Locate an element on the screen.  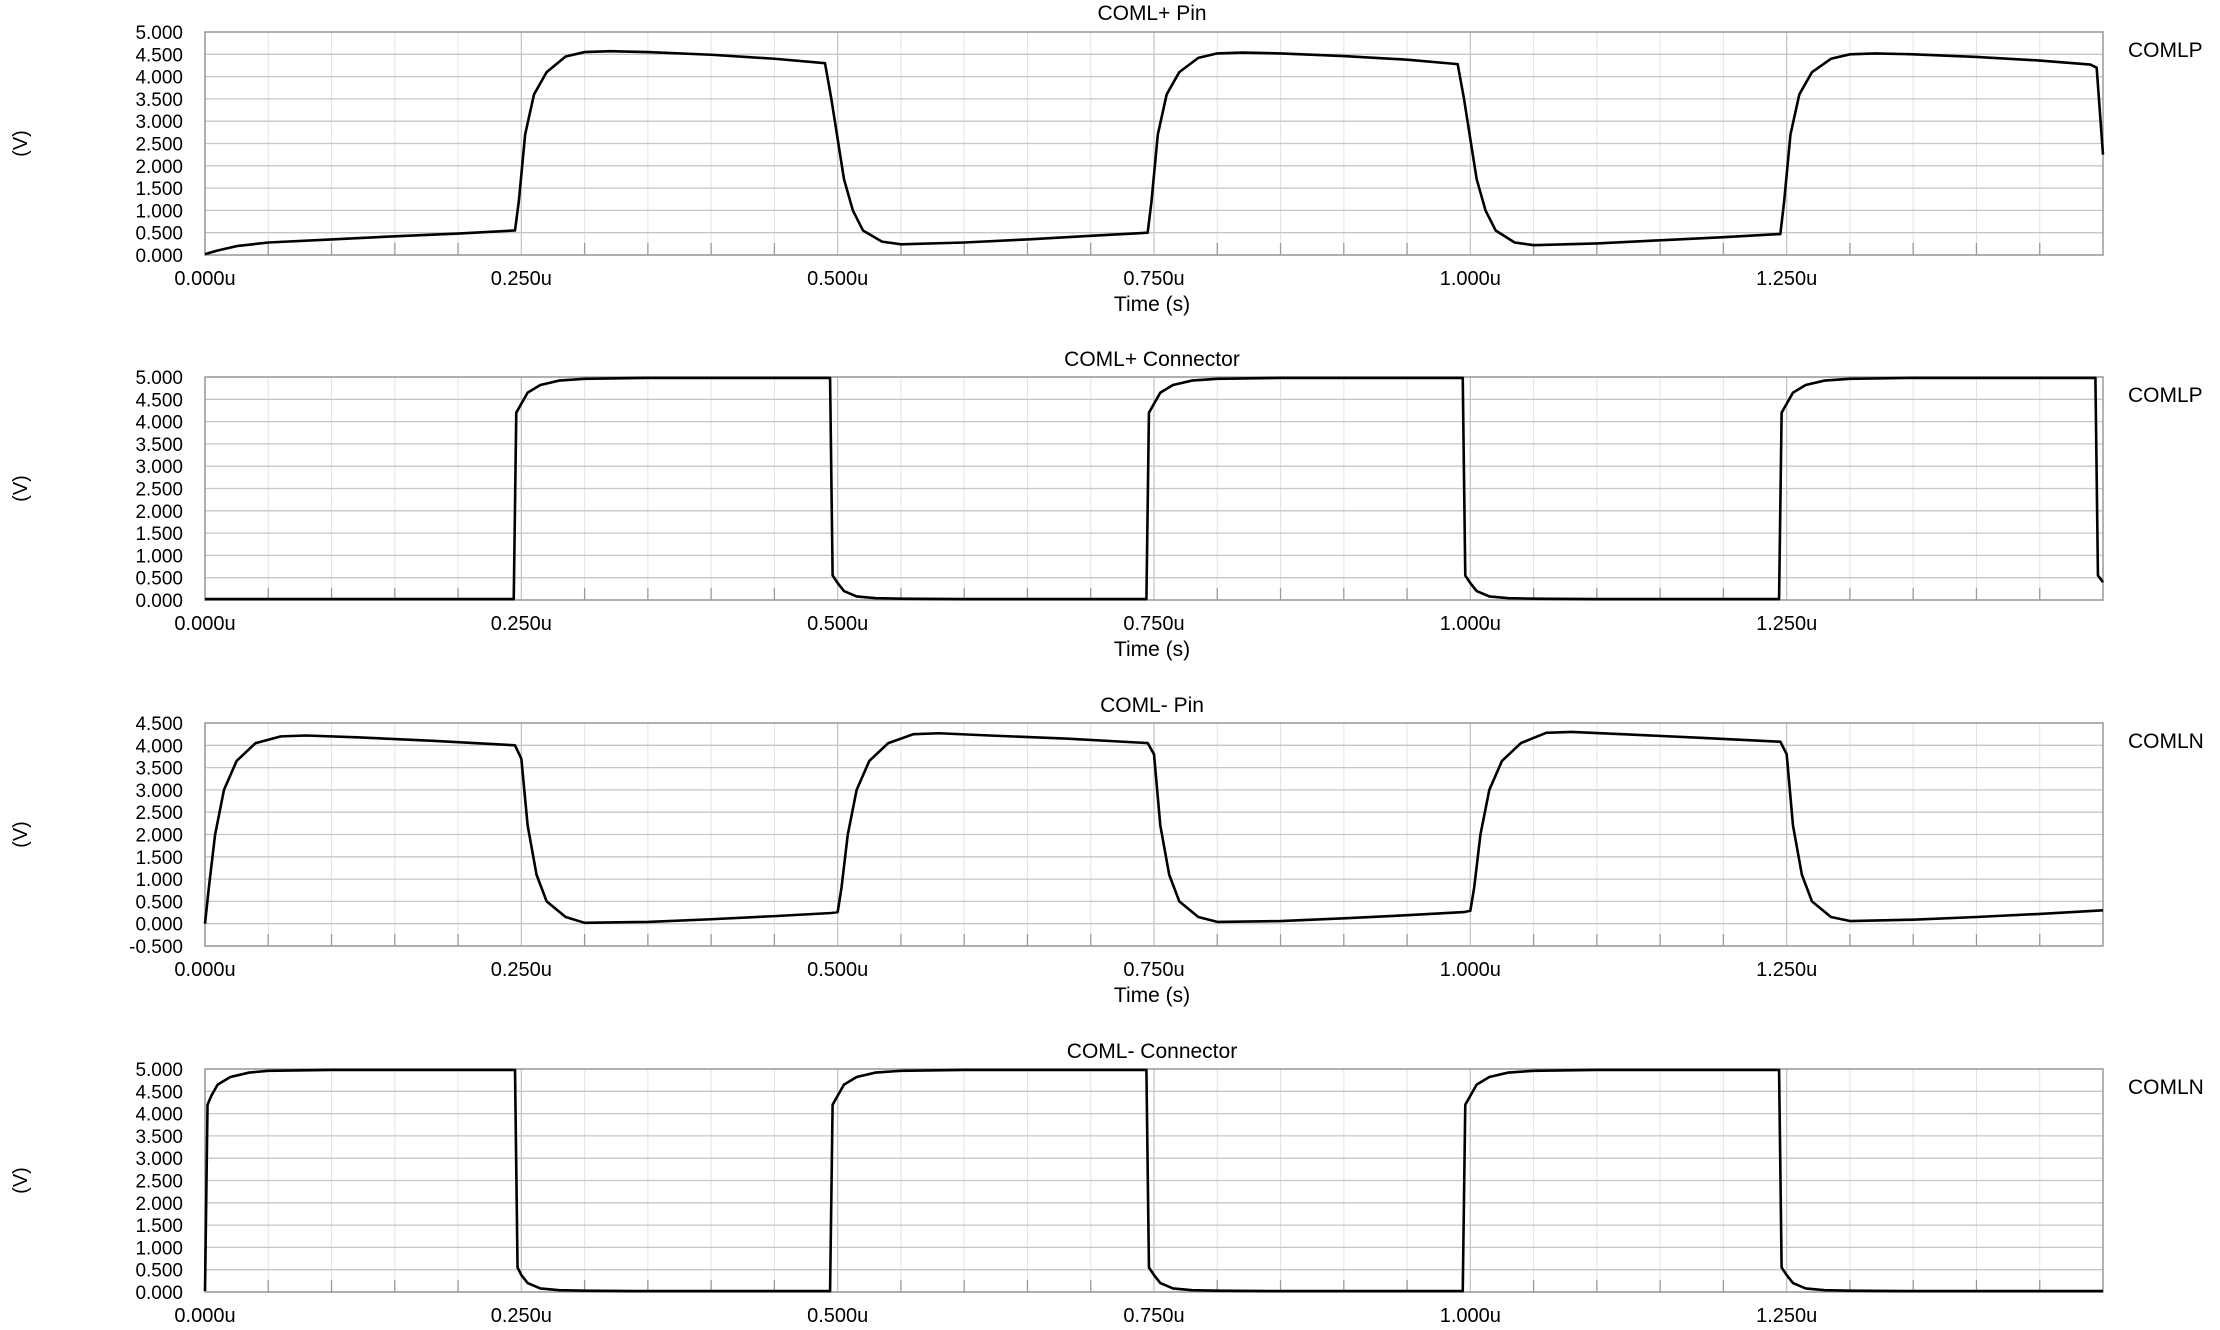
chart-title: COML+ Connector is located at coordinates (1152, 359).